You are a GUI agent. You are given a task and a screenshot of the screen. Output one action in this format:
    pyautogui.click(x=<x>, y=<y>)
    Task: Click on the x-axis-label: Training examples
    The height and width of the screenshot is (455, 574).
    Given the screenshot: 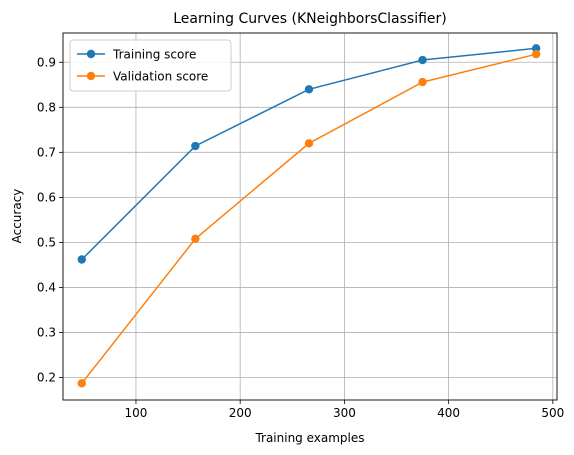 What is the action you would take?
    pyautogui.click(x=309, y=438)
    